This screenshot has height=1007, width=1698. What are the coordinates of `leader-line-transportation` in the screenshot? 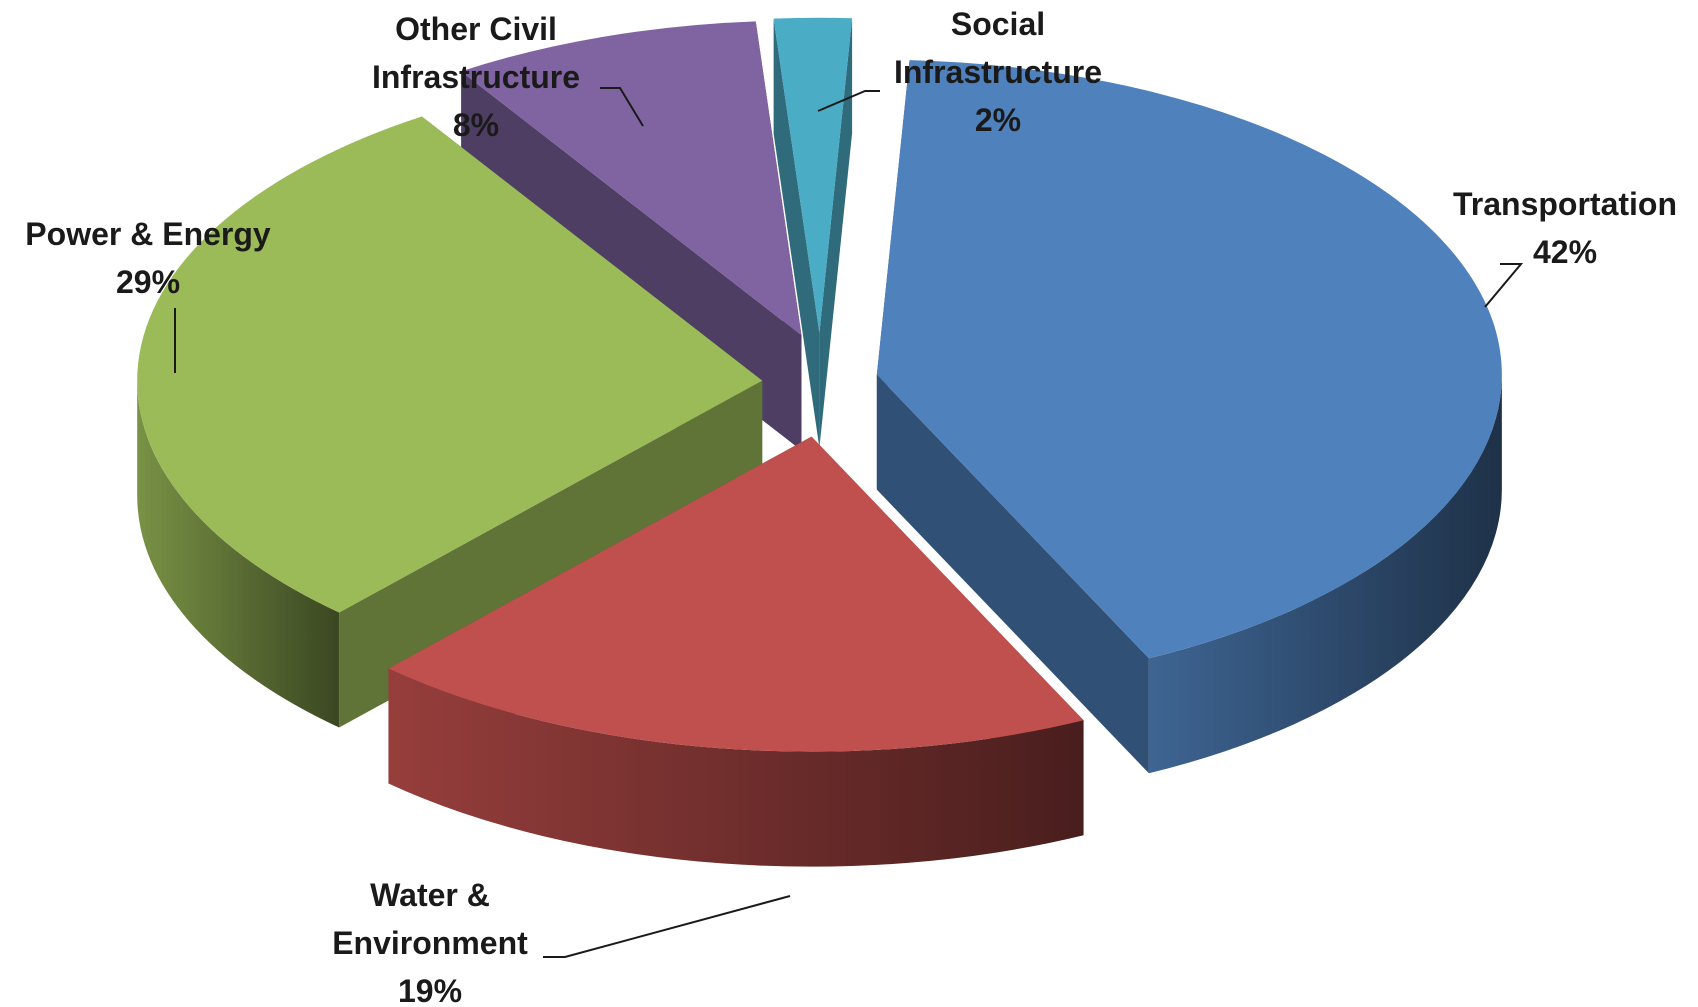 It's located at (1504, 285).